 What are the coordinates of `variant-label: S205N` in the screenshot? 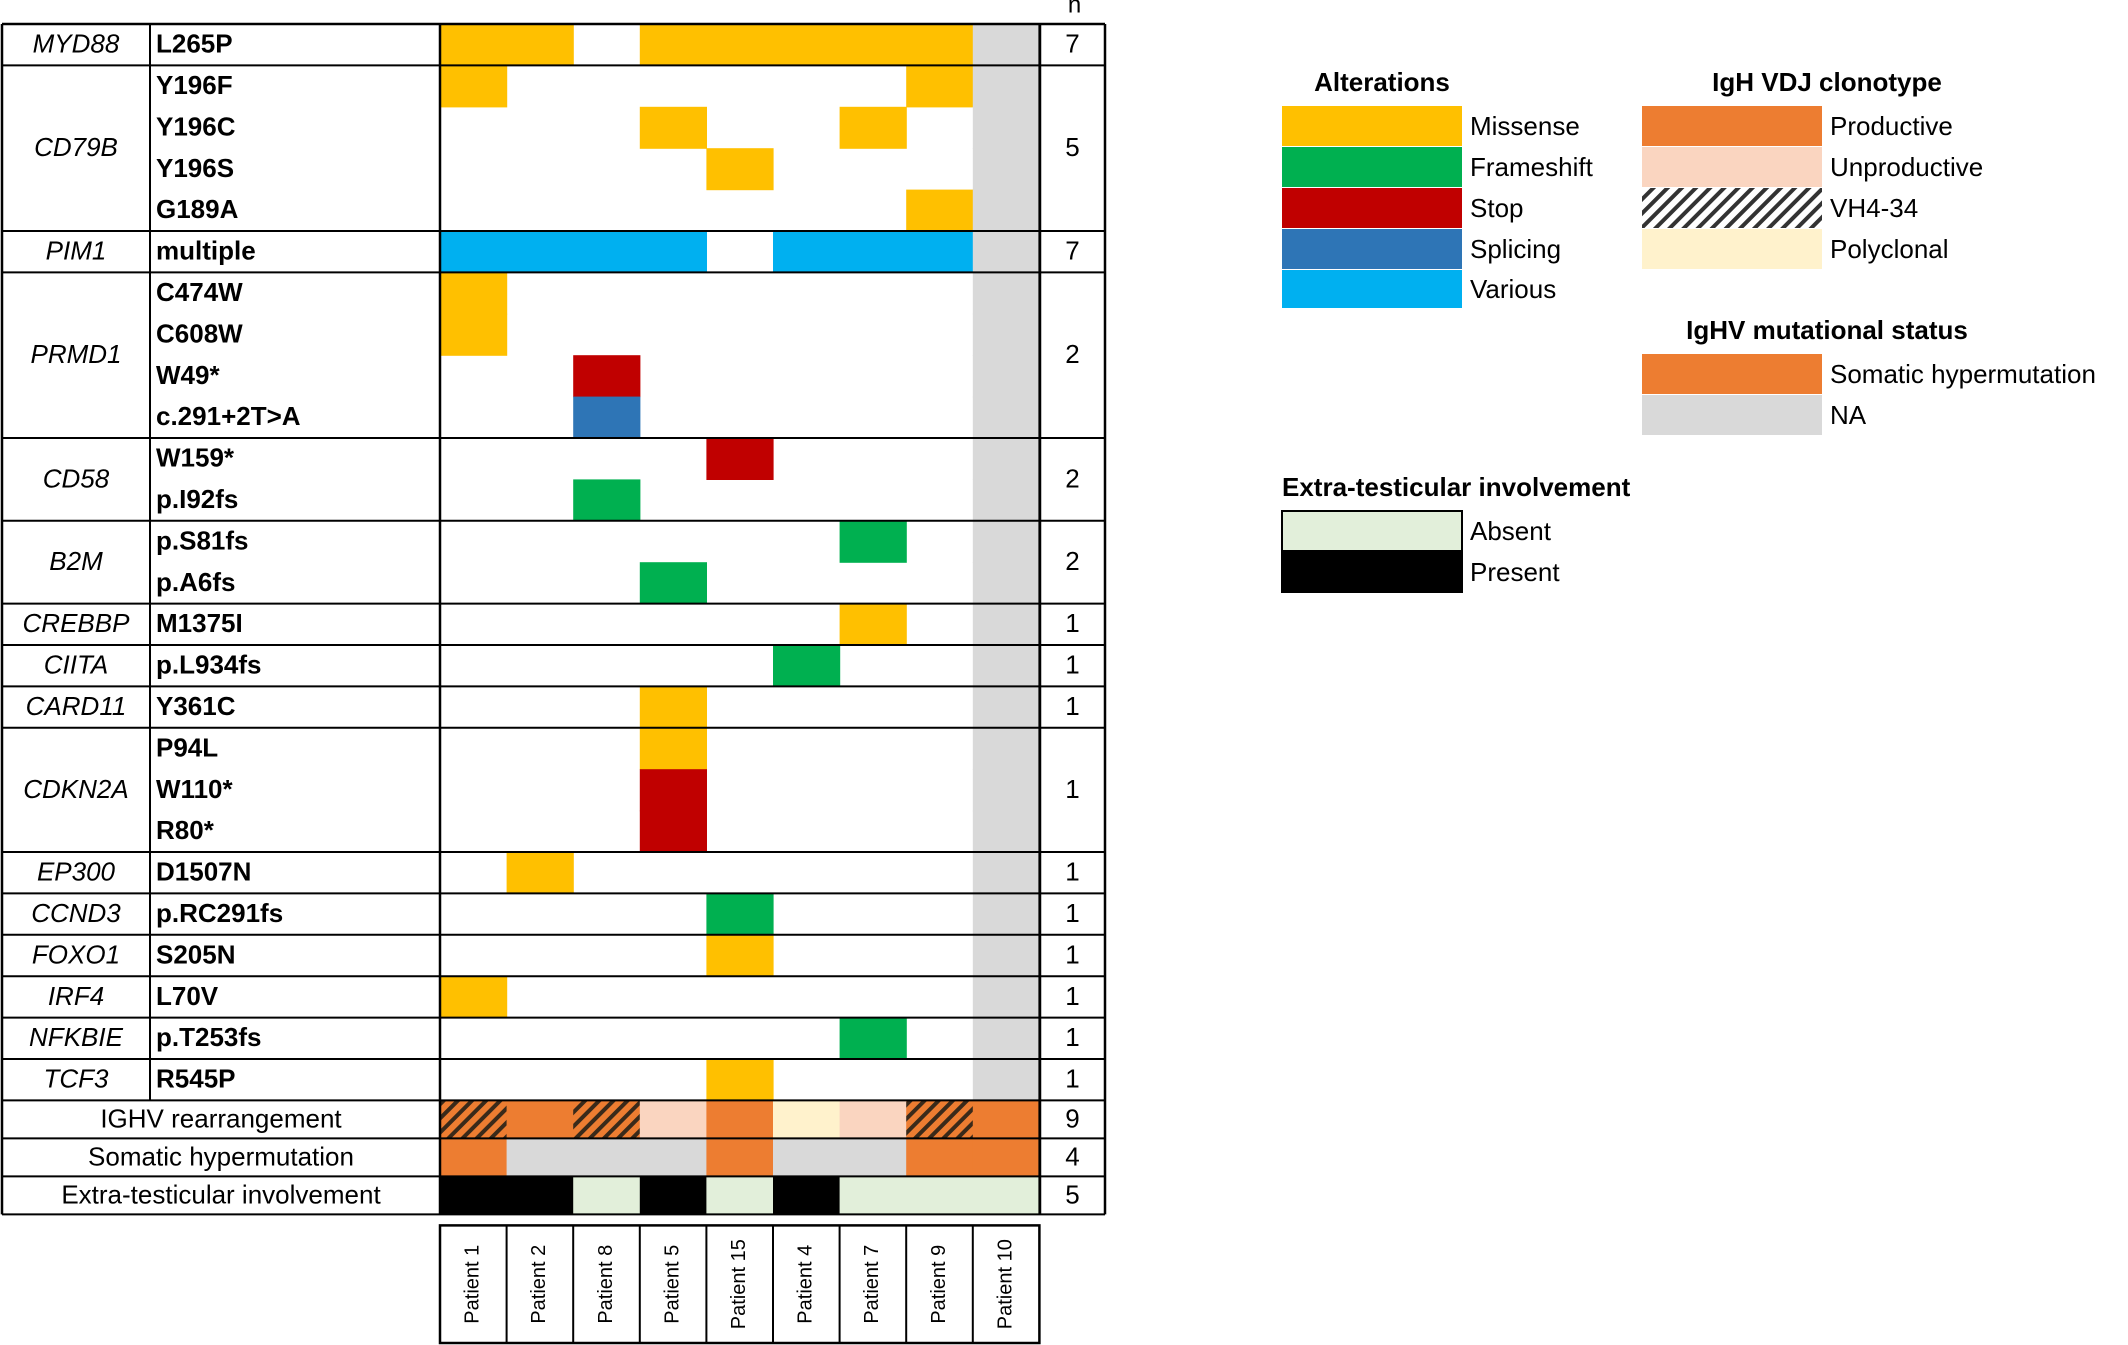 It's located at (196, 954).